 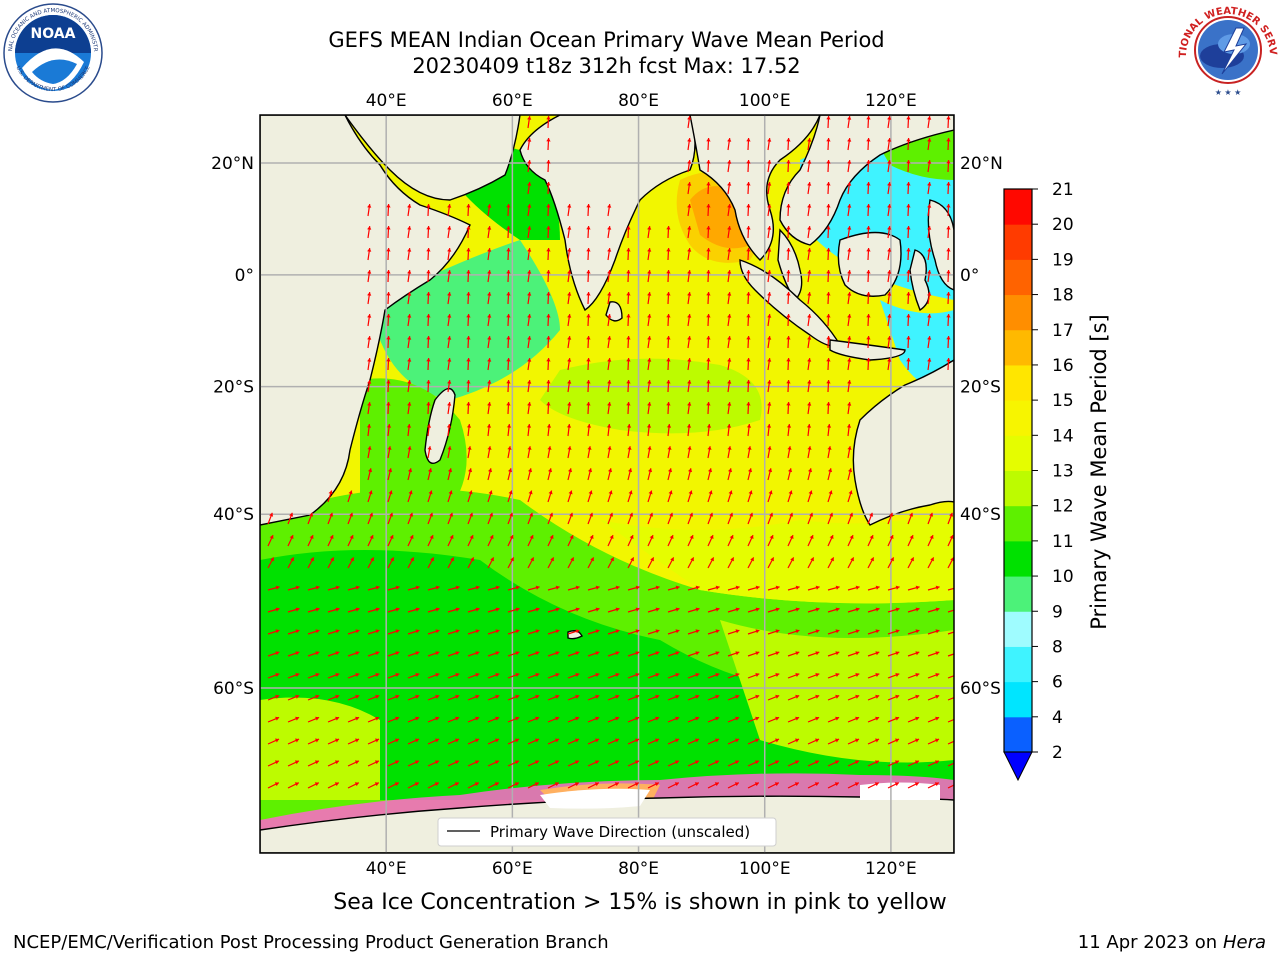 What do you see at coordinates (53, 34) in the screenshot?
I see `noaa-logo-text: NOAA` at bounding box center [53, 34].